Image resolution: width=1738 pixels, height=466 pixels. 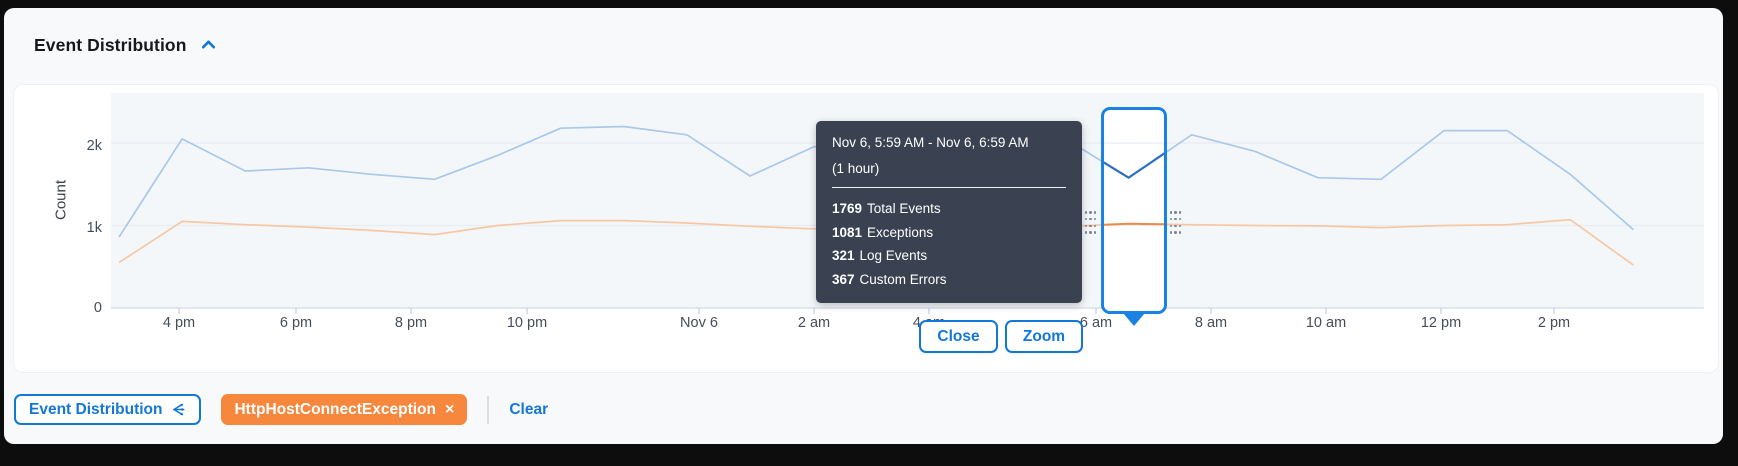 I want to click on tooltip-row-value: 1769, so click(x=847, y=208).